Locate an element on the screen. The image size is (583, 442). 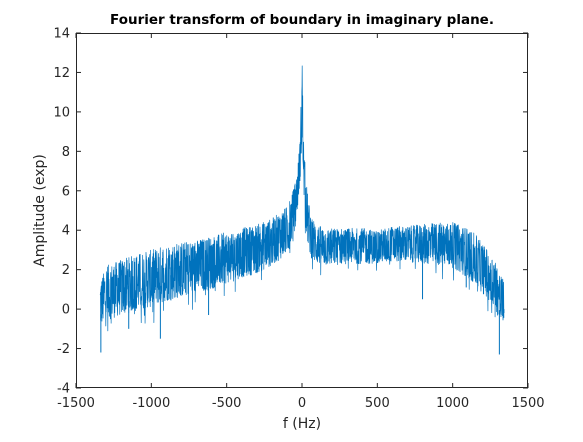
y-tick-label: 12 is located at coordinates (61, 73).